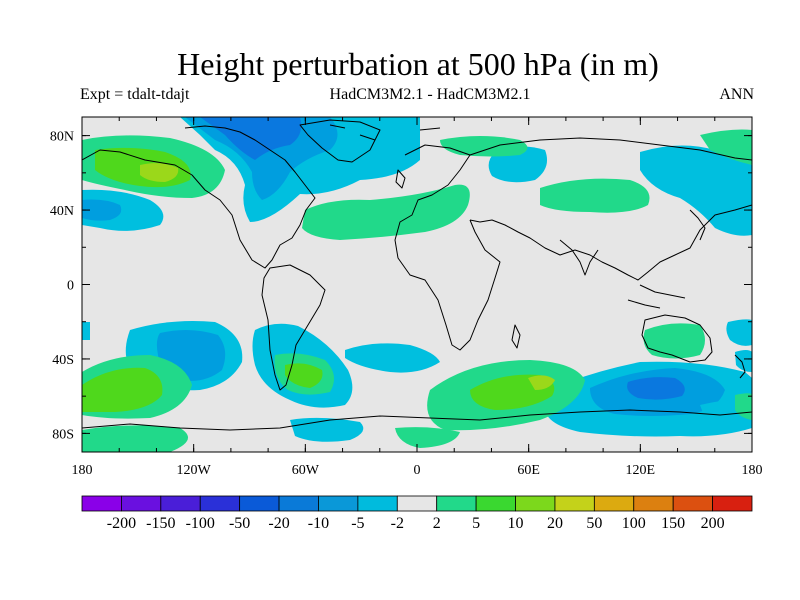  Describe the element at coordinates (293, 327) in the screenshot. I see `coast-south-america` at that location.